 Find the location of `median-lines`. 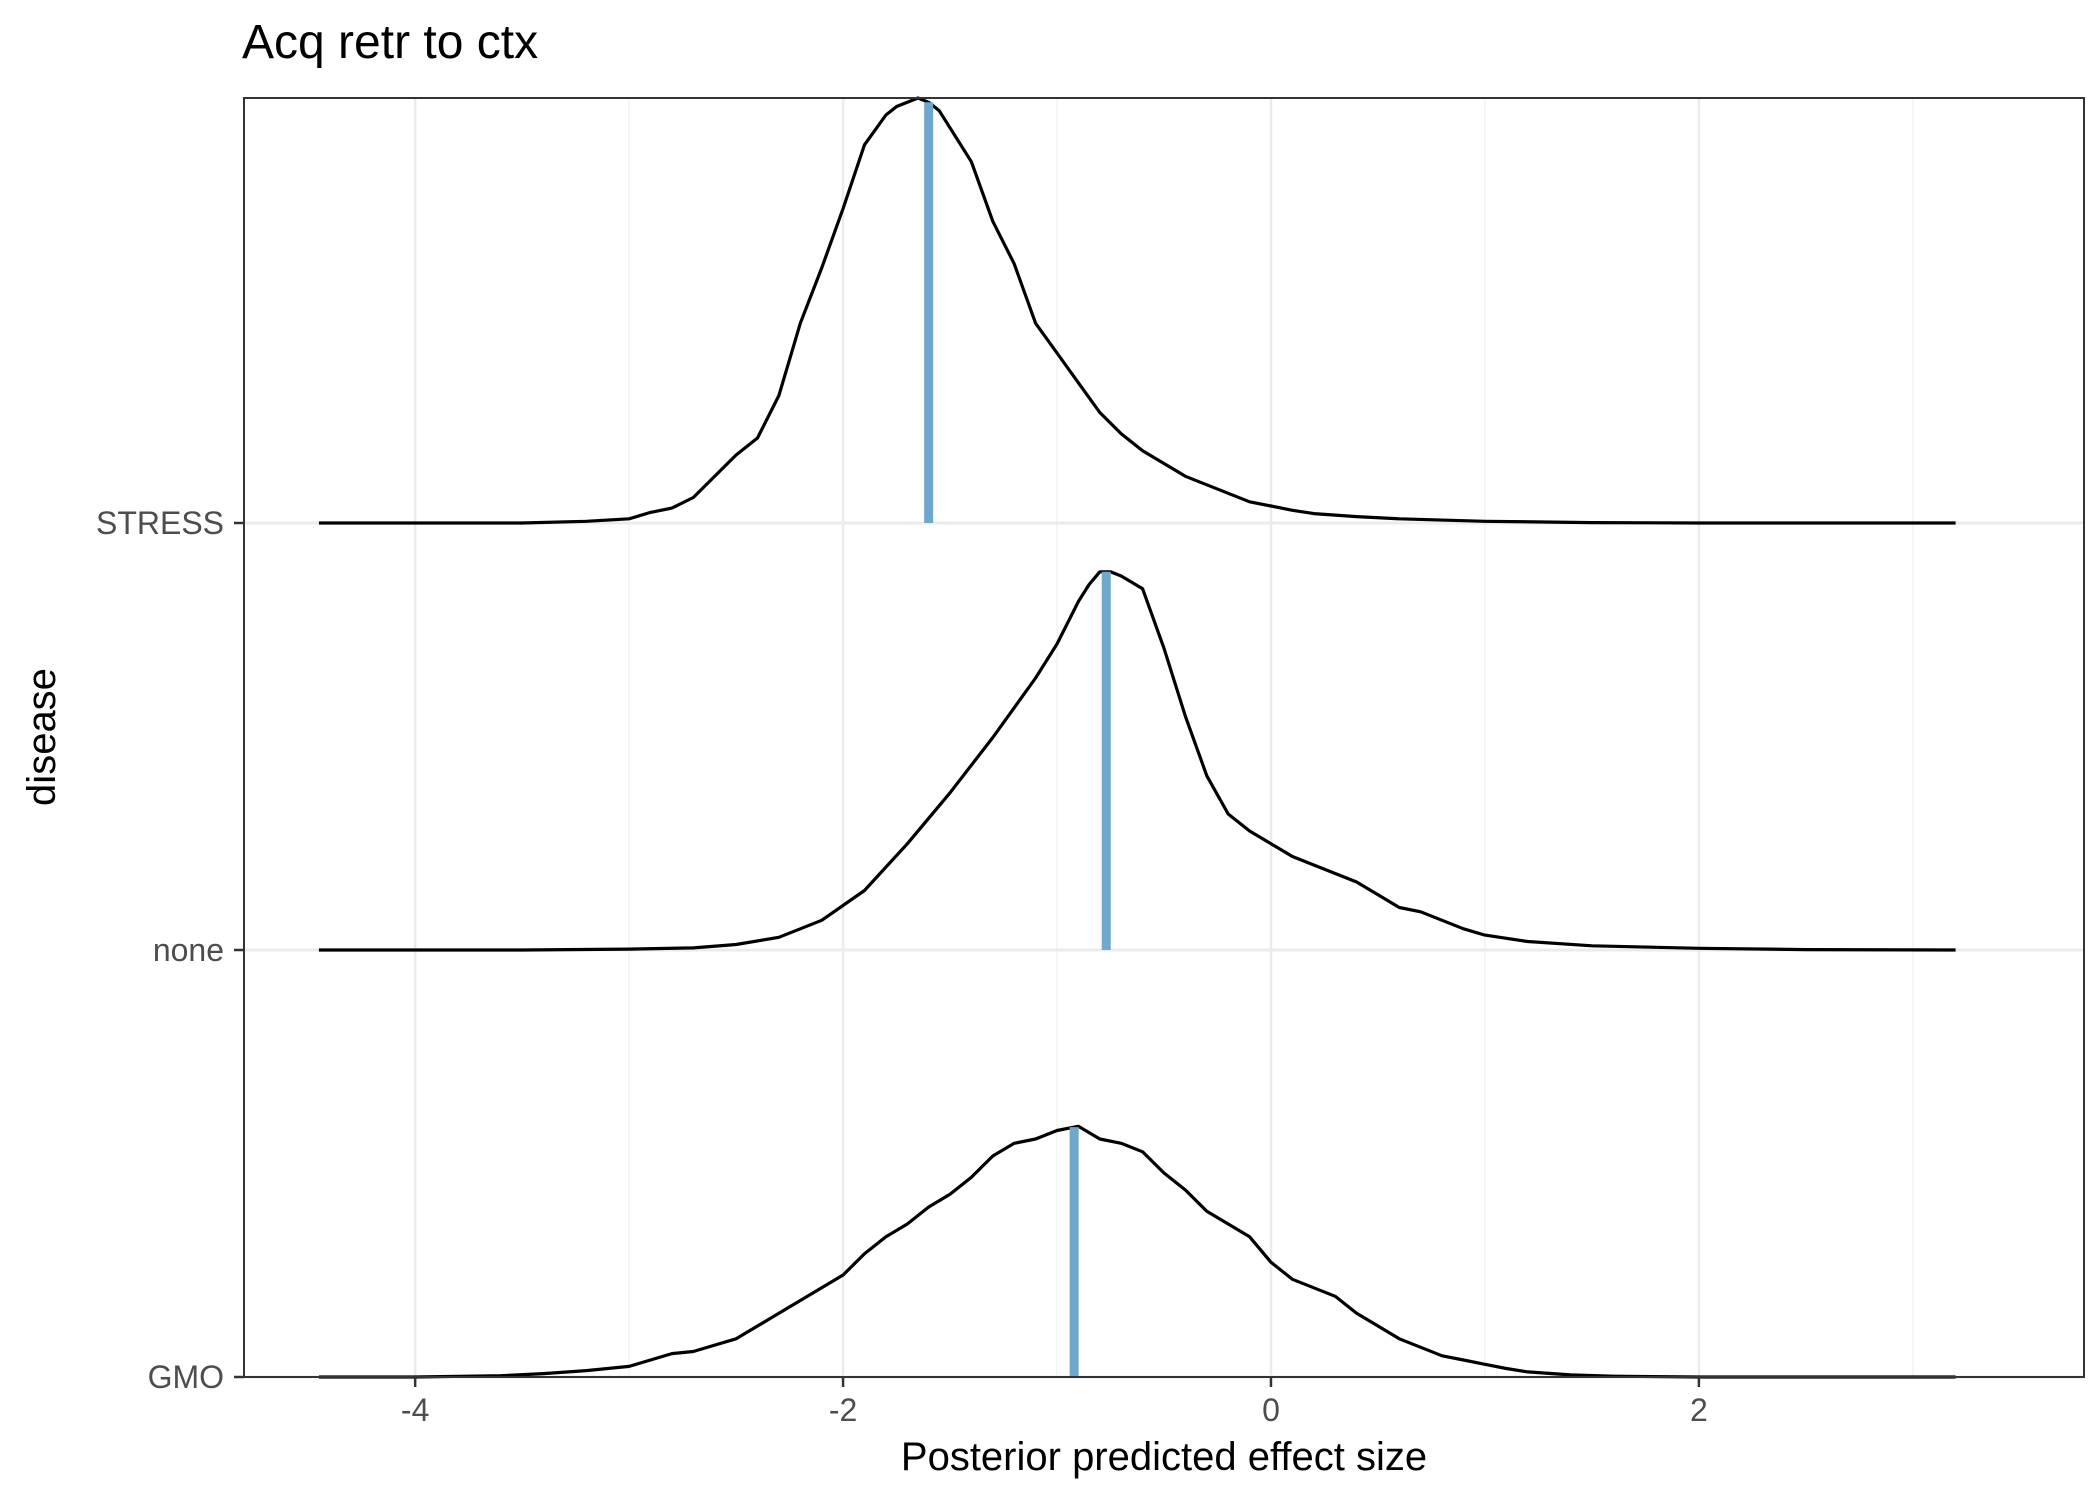

median-lines is located at coordinates (1017, 739).